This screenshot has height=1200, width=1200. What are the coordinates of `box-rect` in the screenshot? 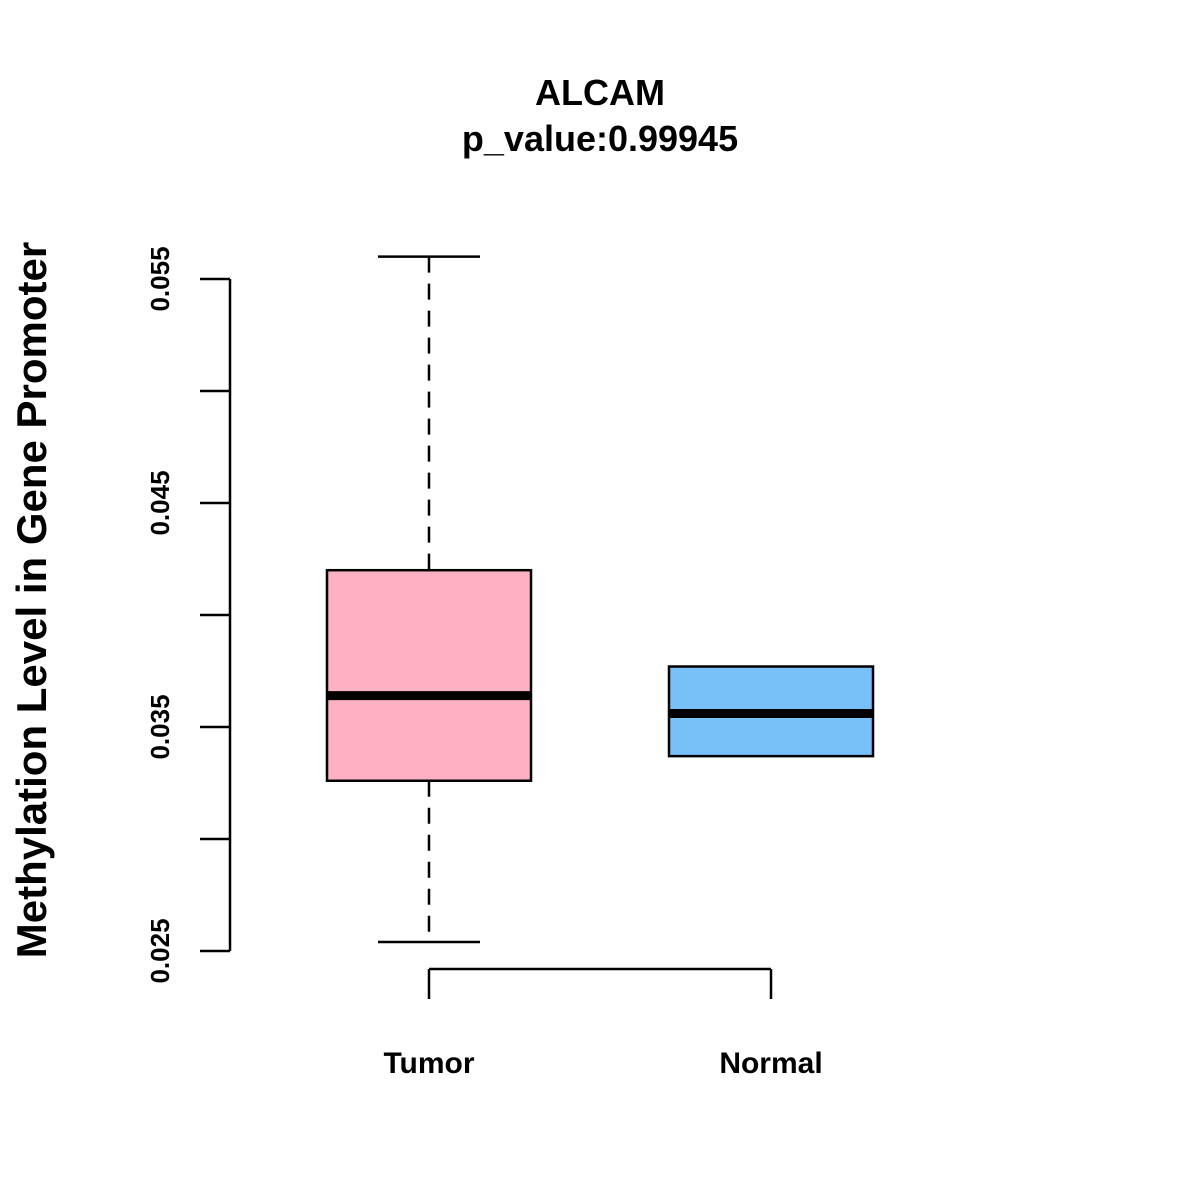 It's located at (429, 675).